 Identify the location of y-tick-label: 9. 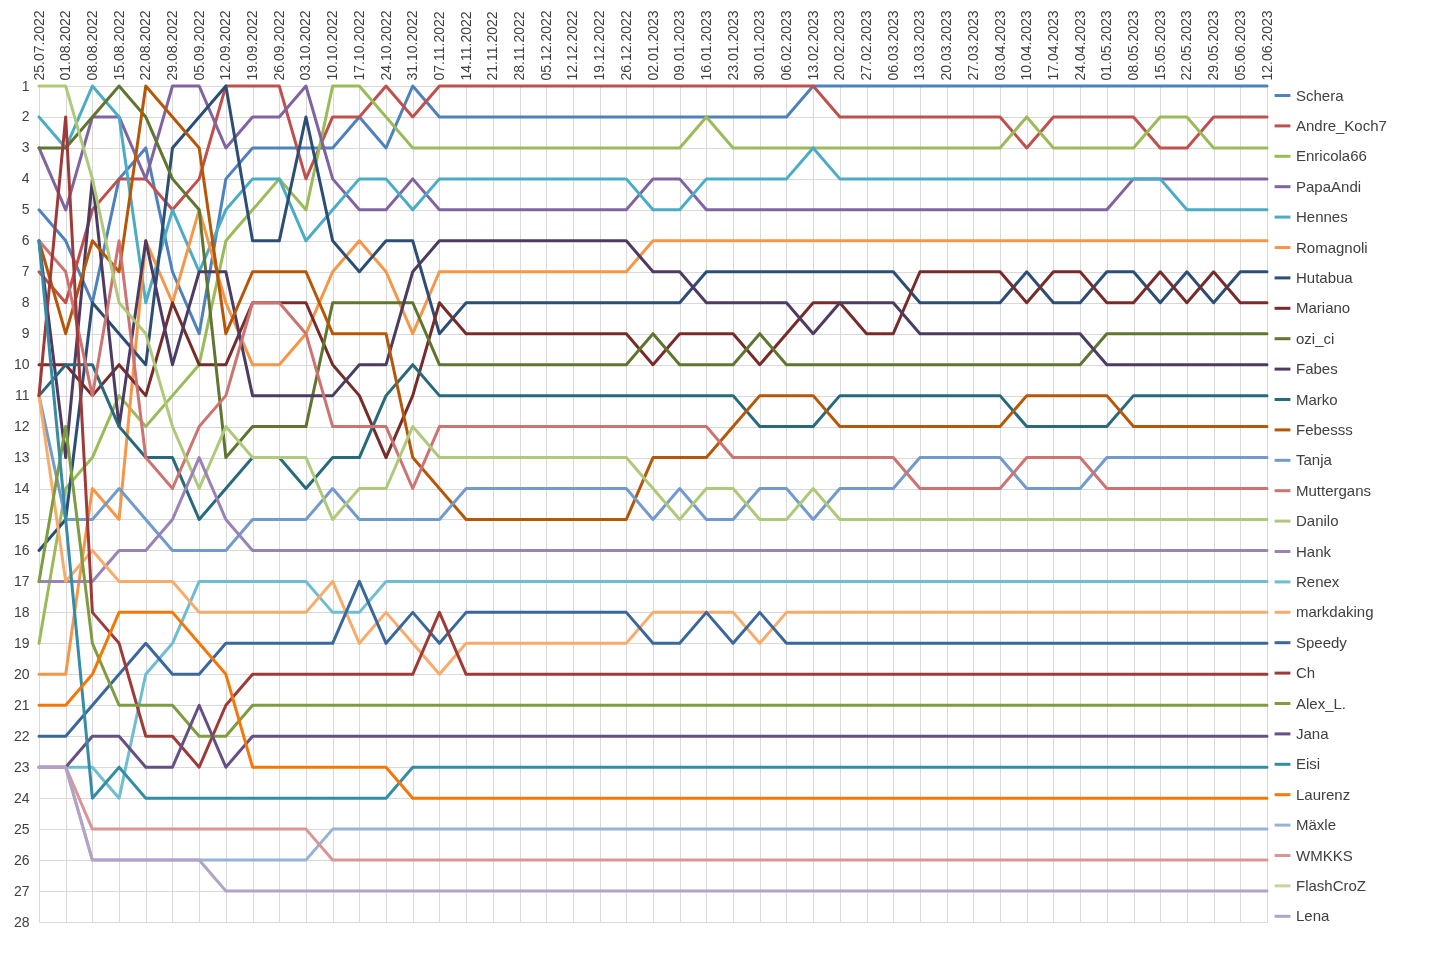
(25, 333).